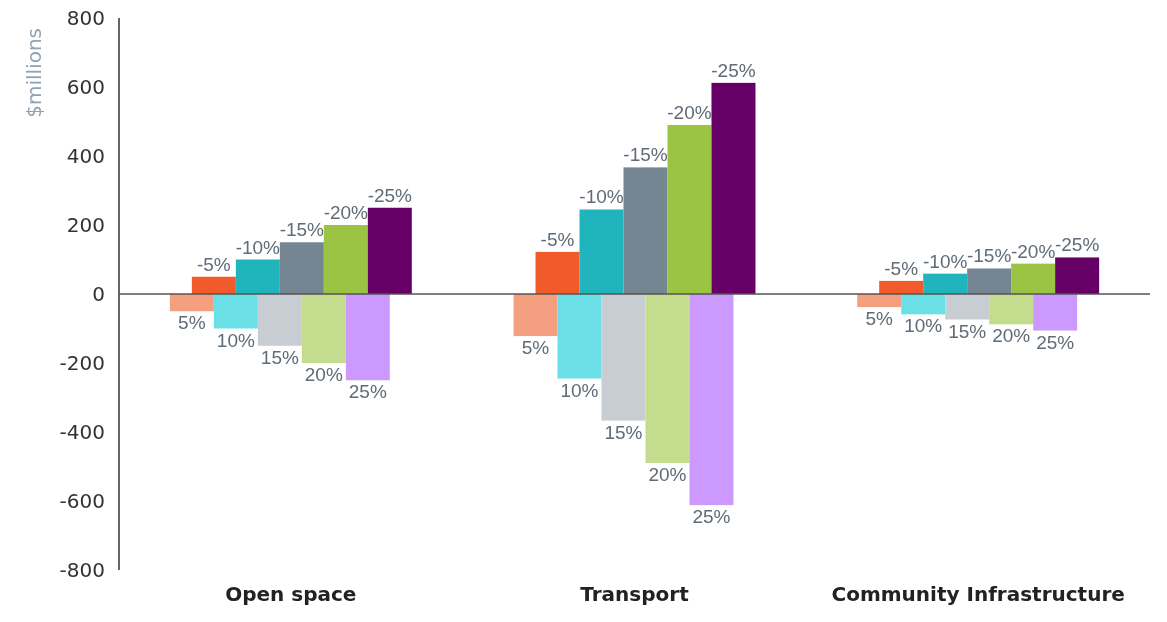  Describe the element at coordinates (85, 18) in the screenshot. I see `y-tick-label: 800` at that location.